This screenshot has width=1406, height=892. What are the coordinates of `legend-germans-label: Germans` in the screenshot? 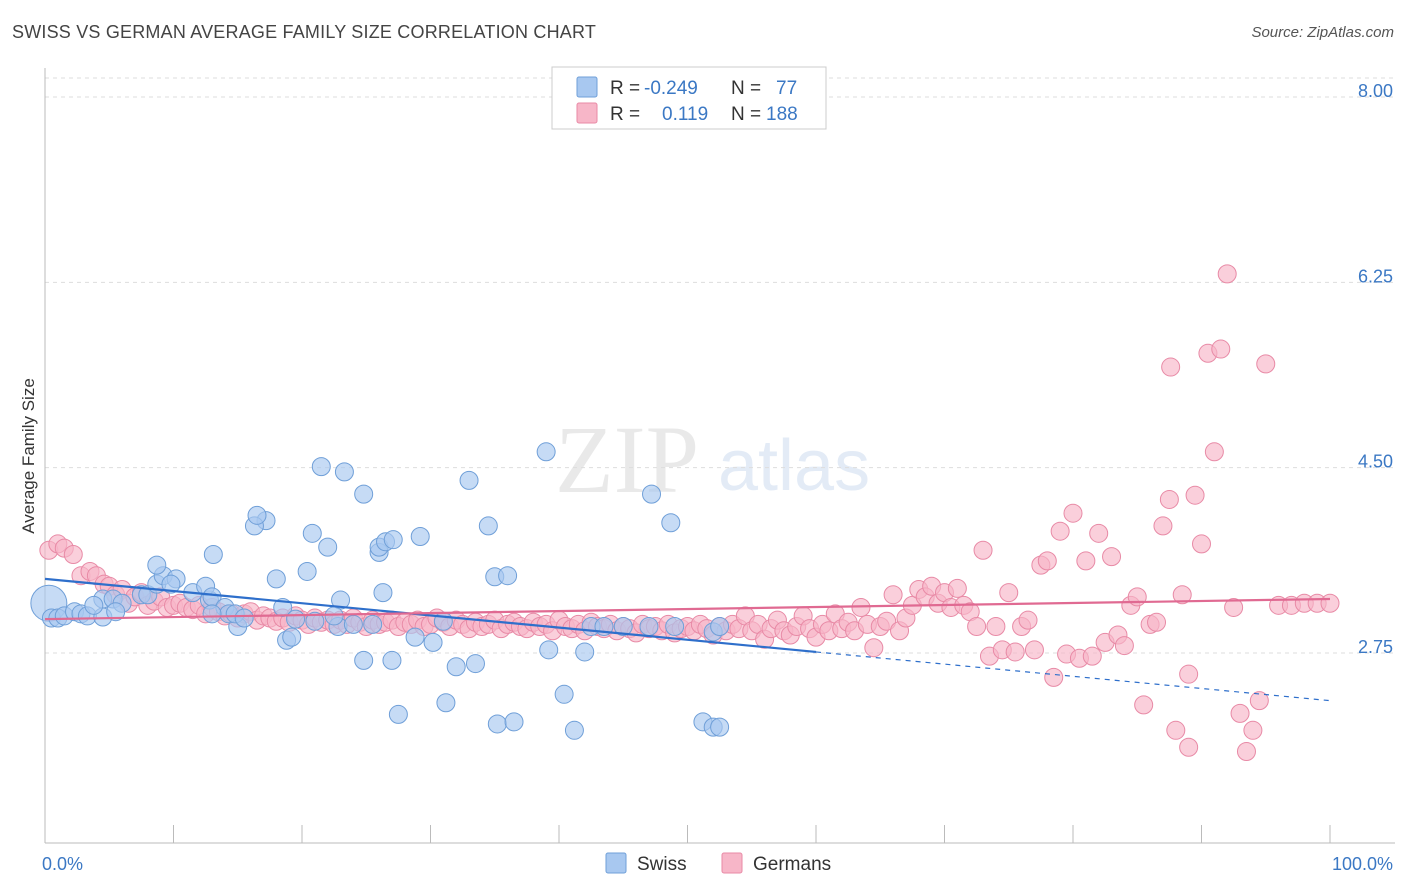 It's located at (792, 864).